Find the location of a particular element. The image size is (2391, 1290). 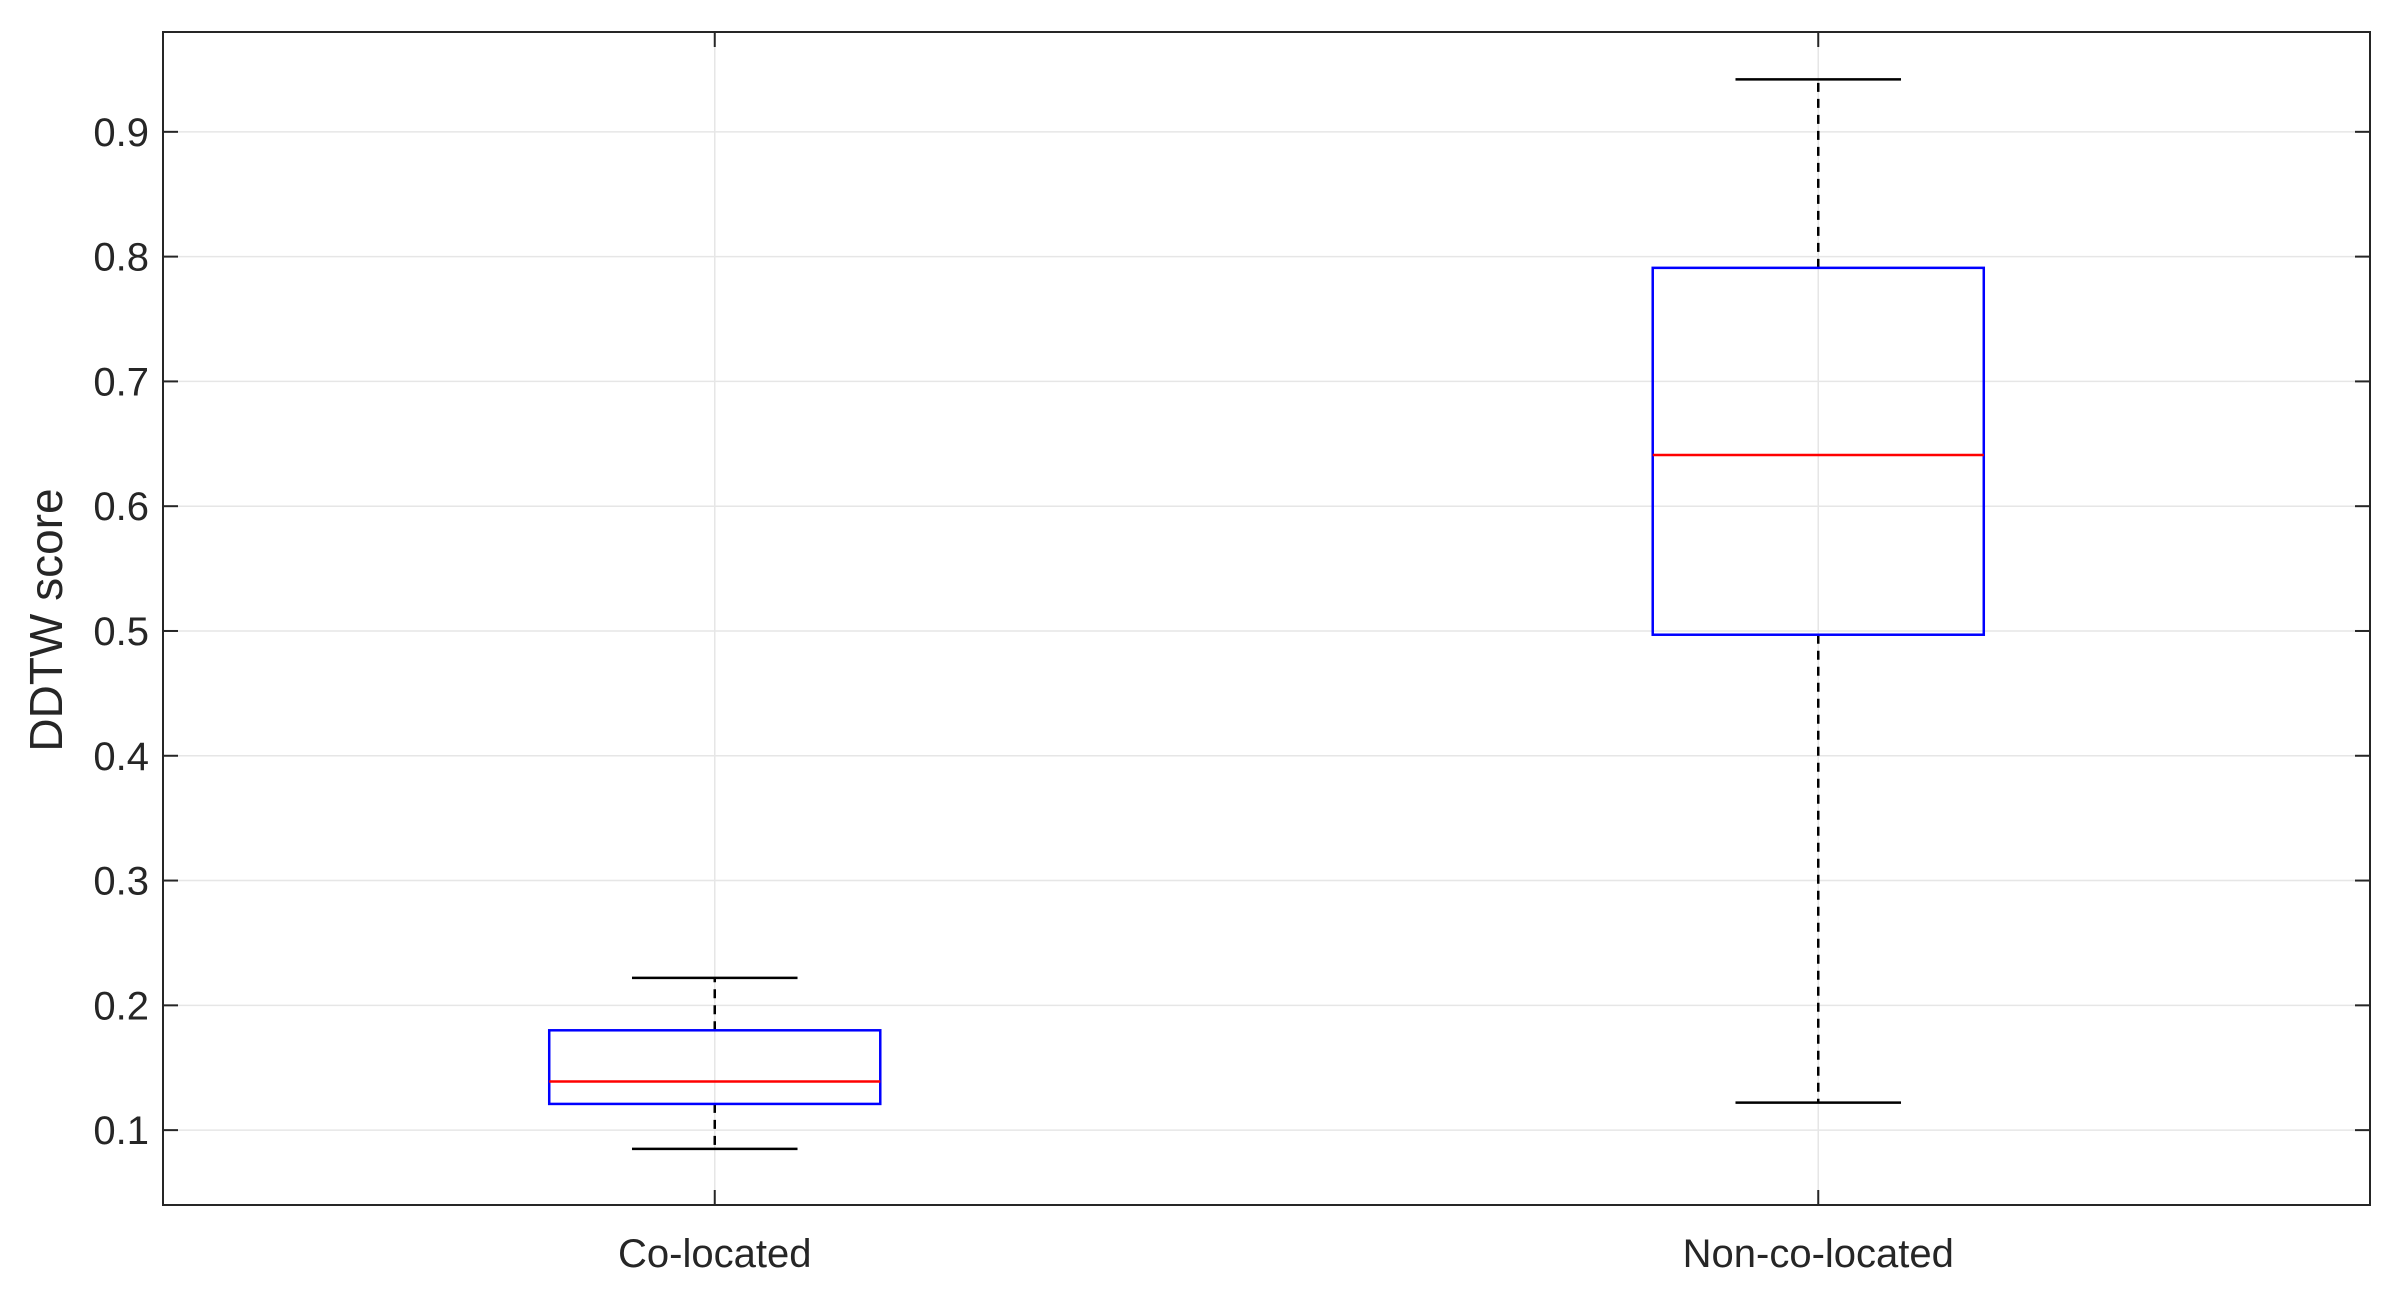

y-tick-label: 0.6 is located at coordinates (121, 507).